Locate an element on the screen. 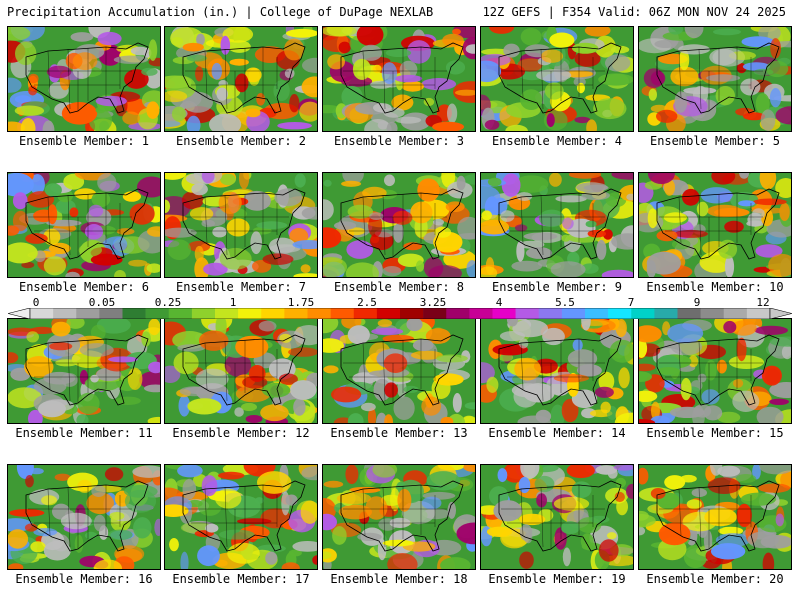  member-caption: Ensemble Member: 15 is located at coordinates (715, 433).